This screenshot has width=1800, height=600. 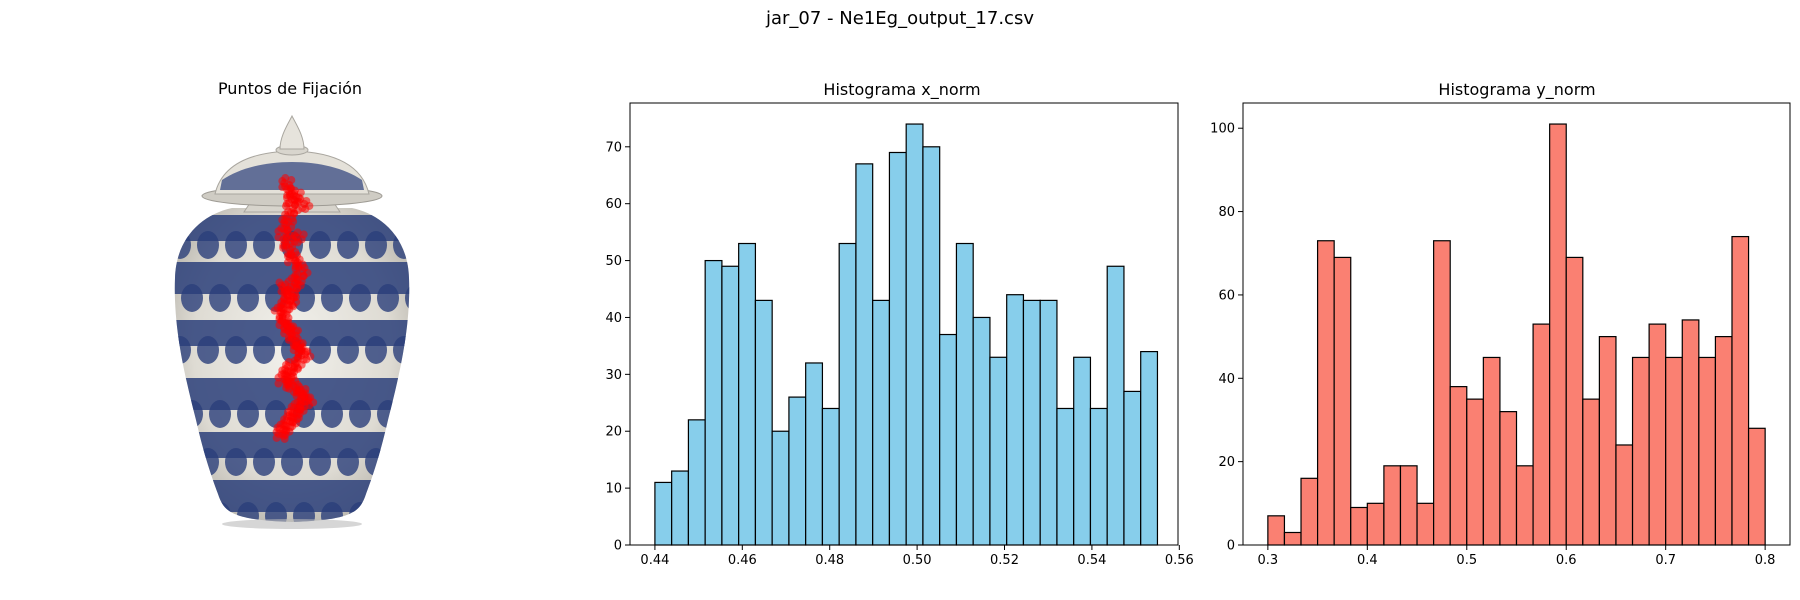 I want to click on y-tick-label: 30, so click(x=613, y=375).